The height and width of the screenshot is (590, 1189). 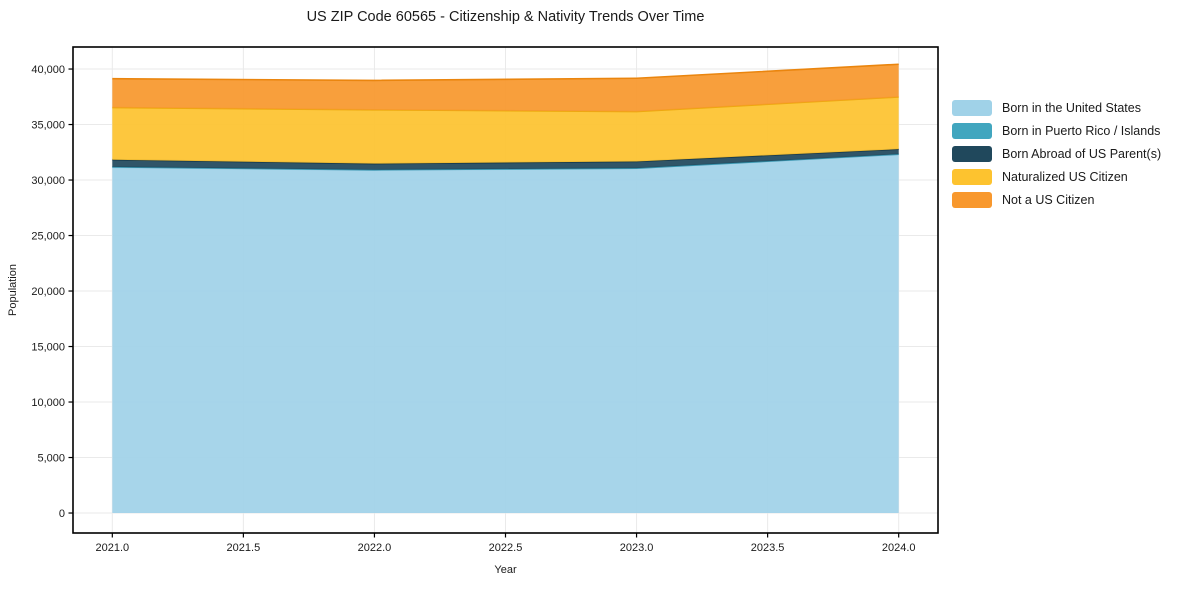 What do you see at coordinates (244, 548) in the screenshot?
I see `x-tick-label: 2021.5` at bounding box center [244, 548].